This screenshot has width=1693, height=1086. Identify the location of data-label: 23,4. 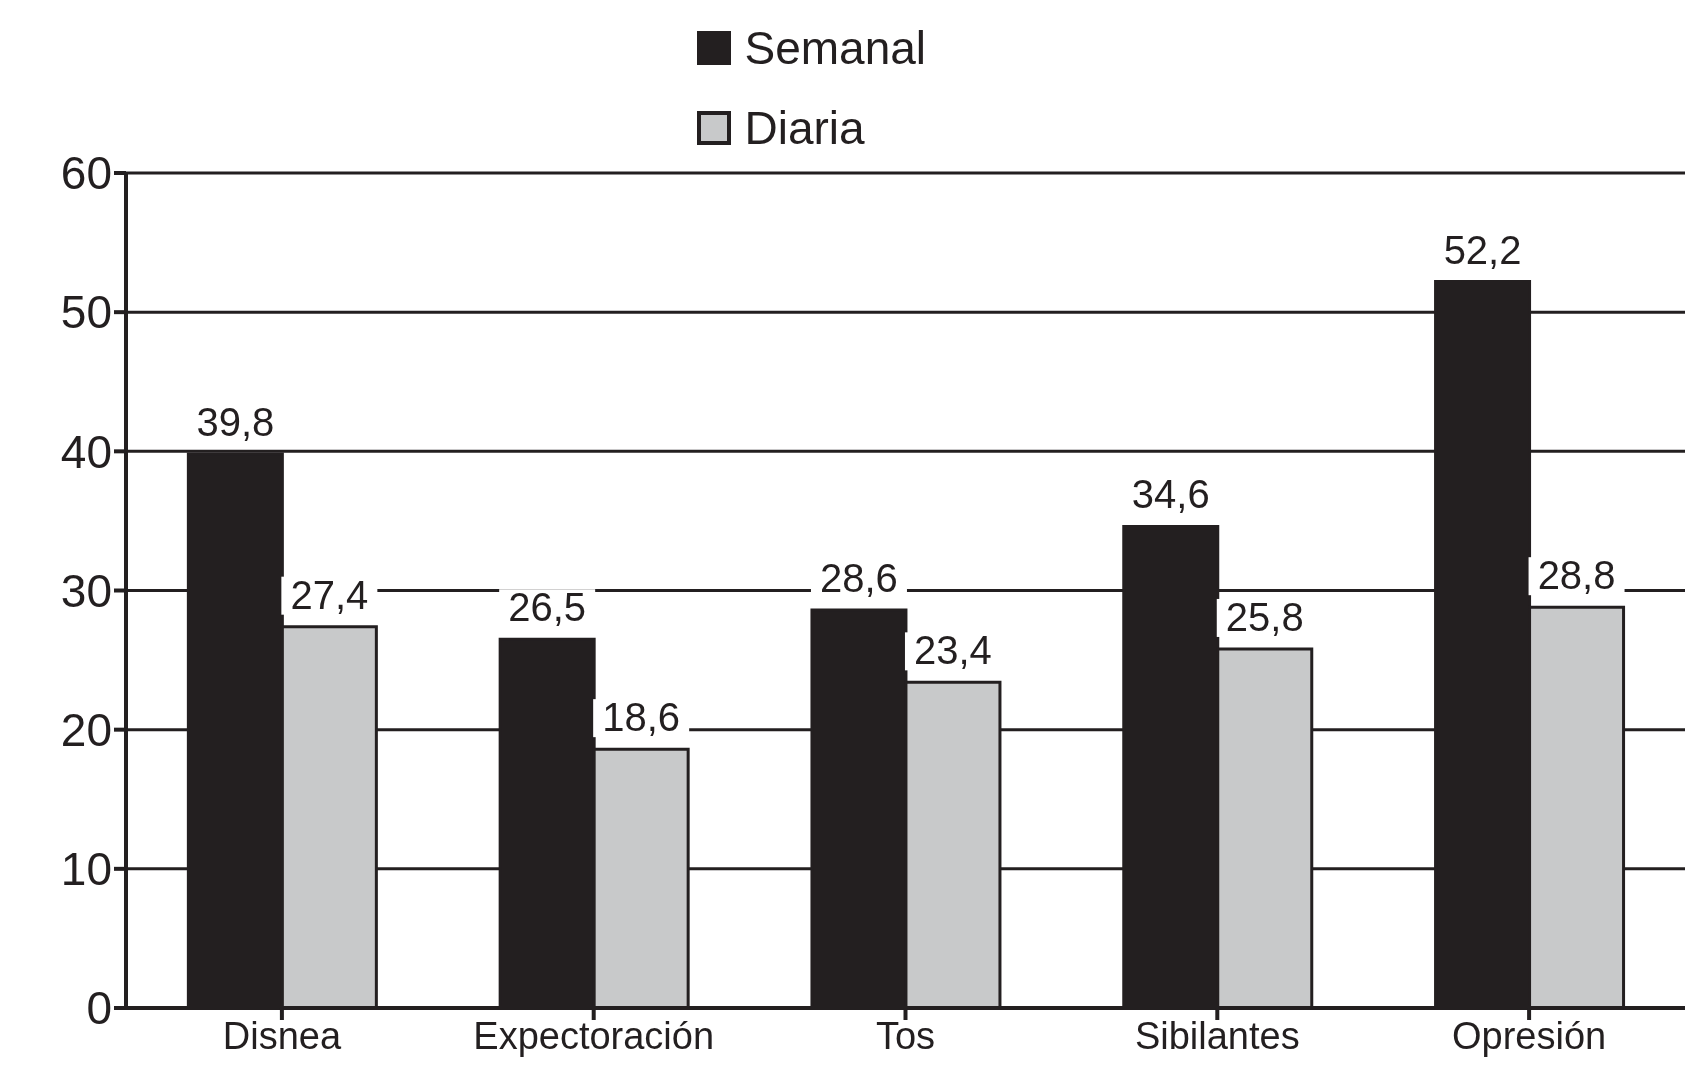
(953, 650).